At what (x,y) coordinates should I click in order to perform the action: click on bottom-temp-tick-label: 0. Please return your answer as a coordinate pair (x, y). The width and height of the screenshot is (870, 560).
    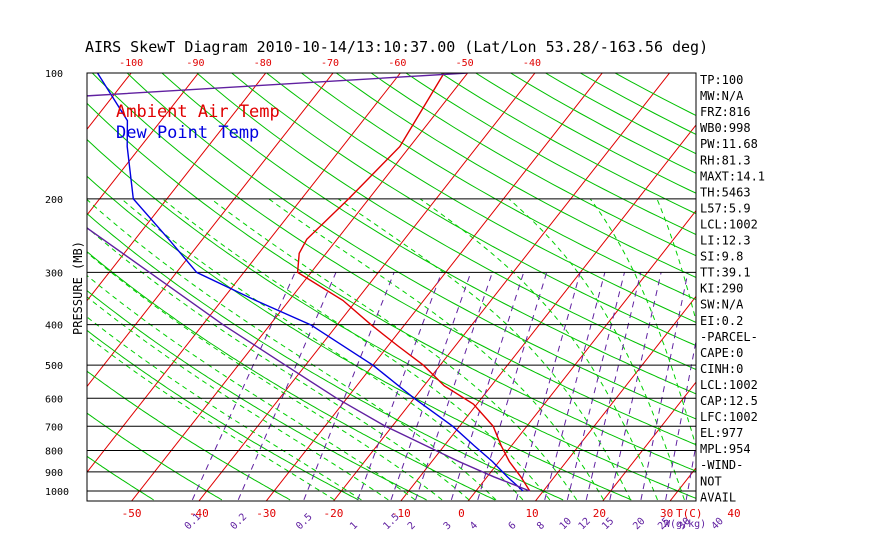
    Looking at the image, I should click on (461, 513).